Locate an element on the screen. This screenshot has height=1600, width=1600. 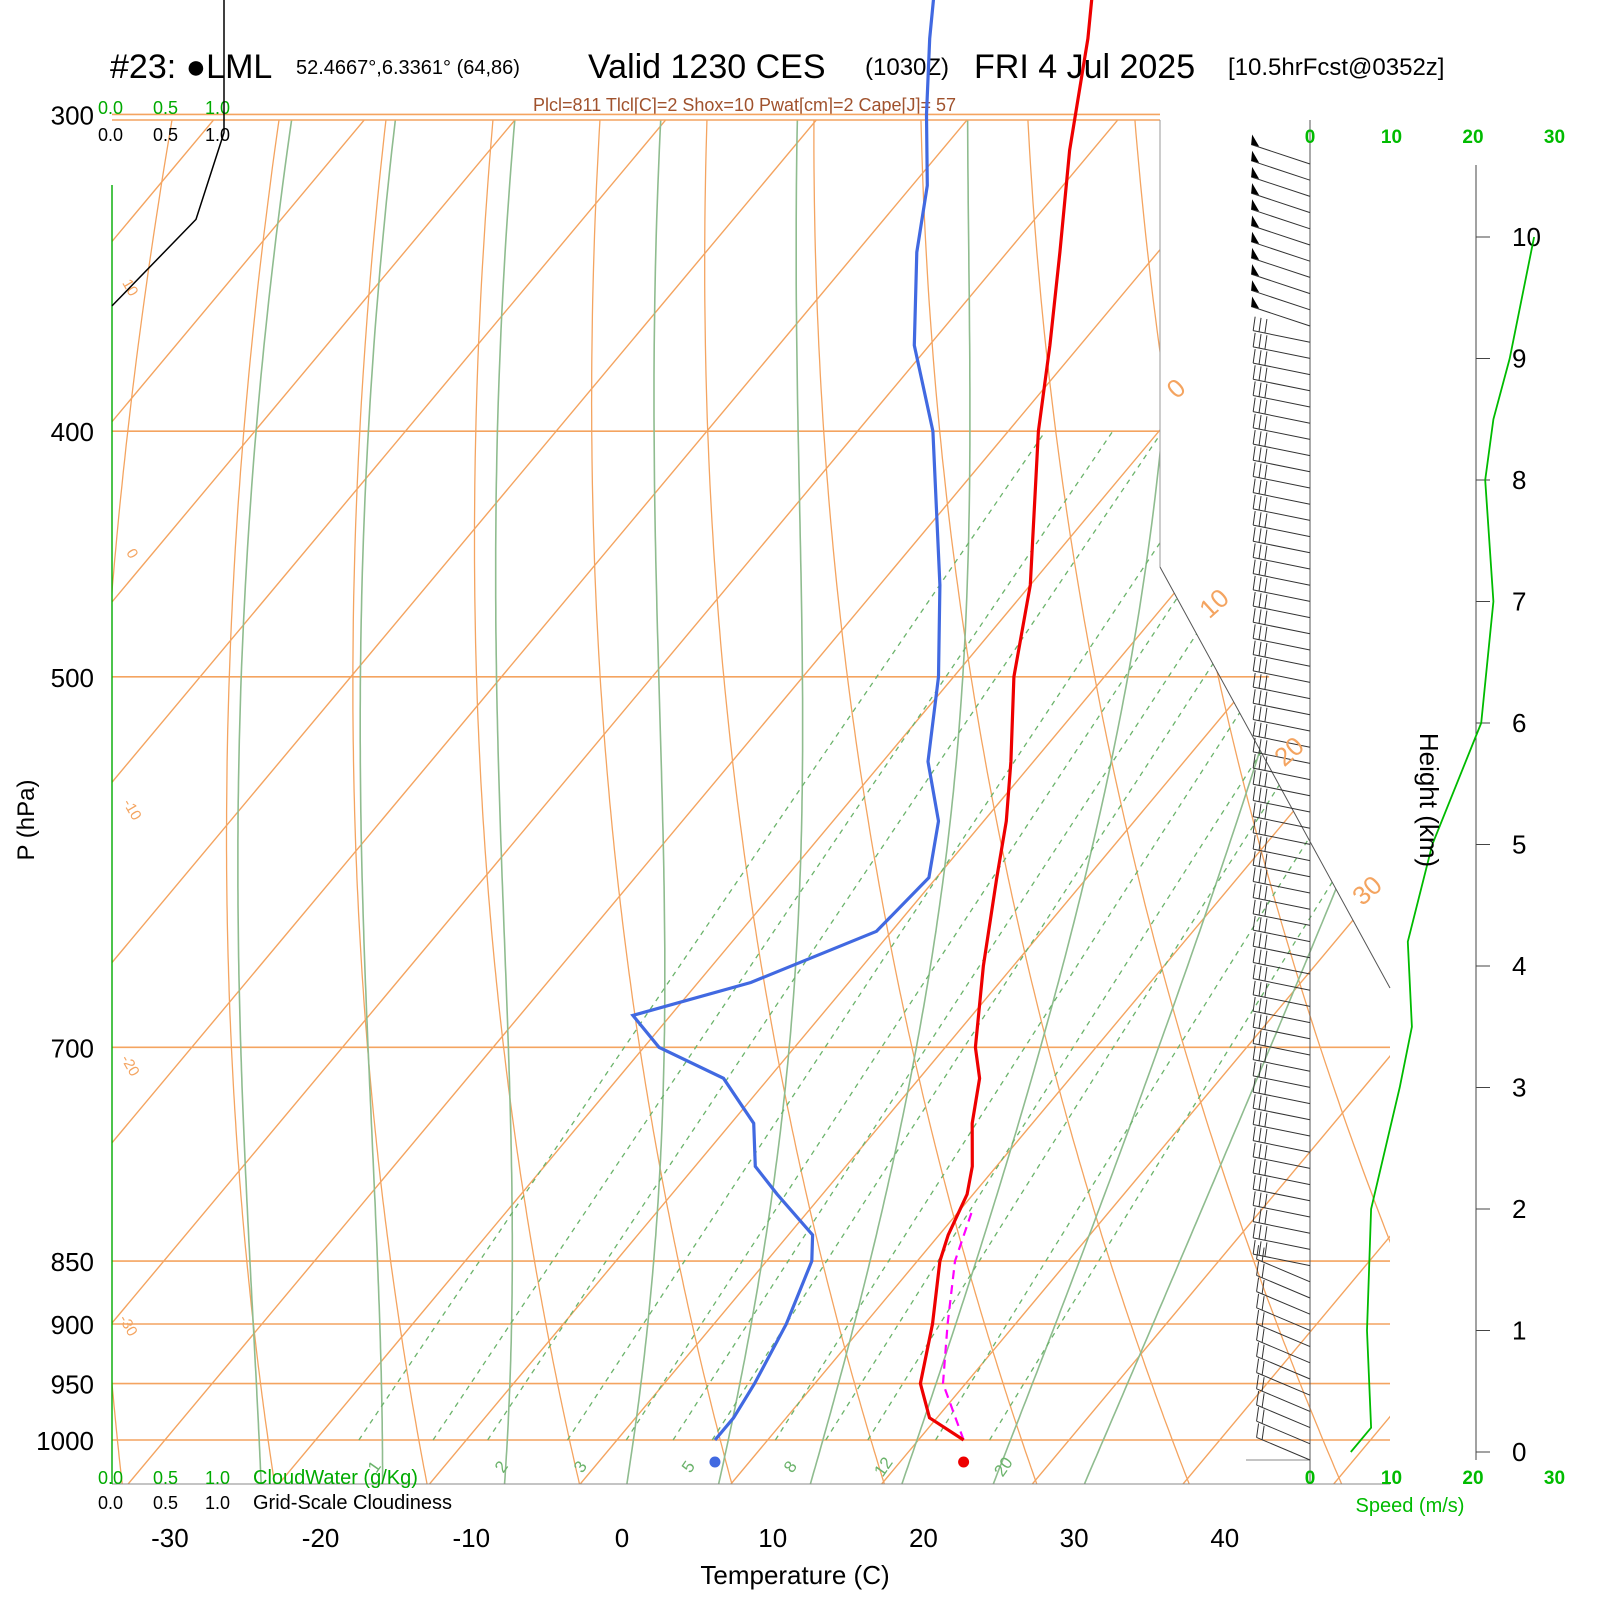
pressure-tick-label: 900 is located at coordinates (72, 1325).